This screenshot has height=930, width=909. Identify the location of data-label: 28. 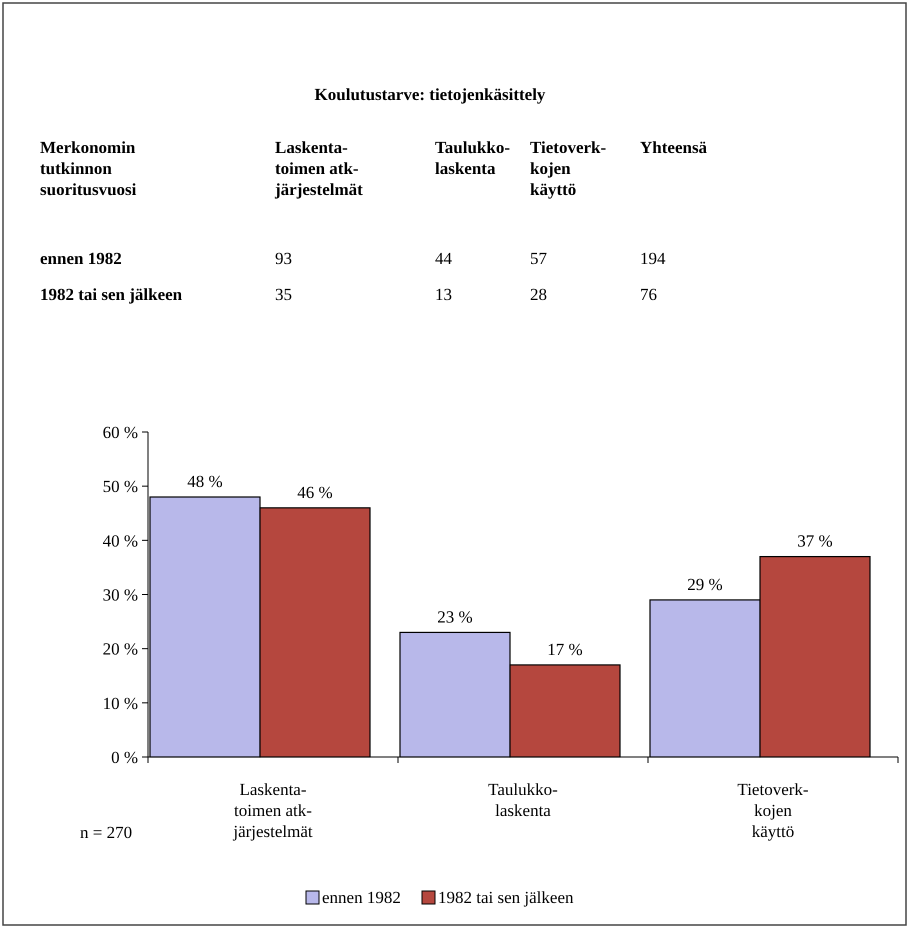
(538, 294).